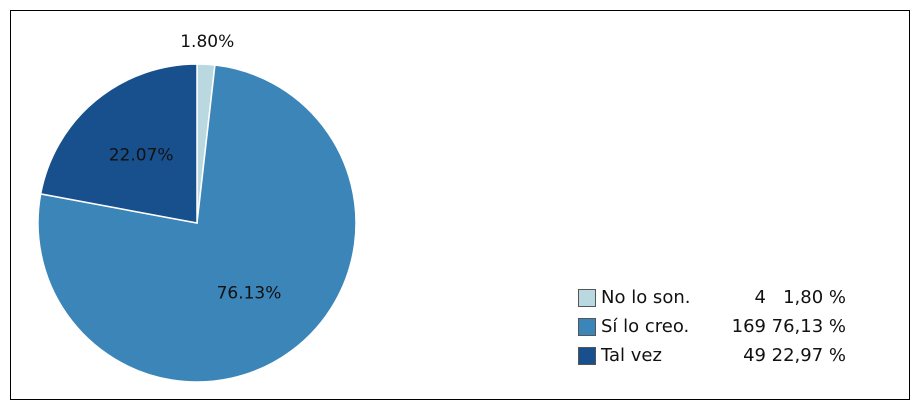 The image size is (922, 413). What do you see at coordinates (141, 156) in the screenshot?
I see `pie-slice-label-2: 22.07%` at bounding box center [141, 156].